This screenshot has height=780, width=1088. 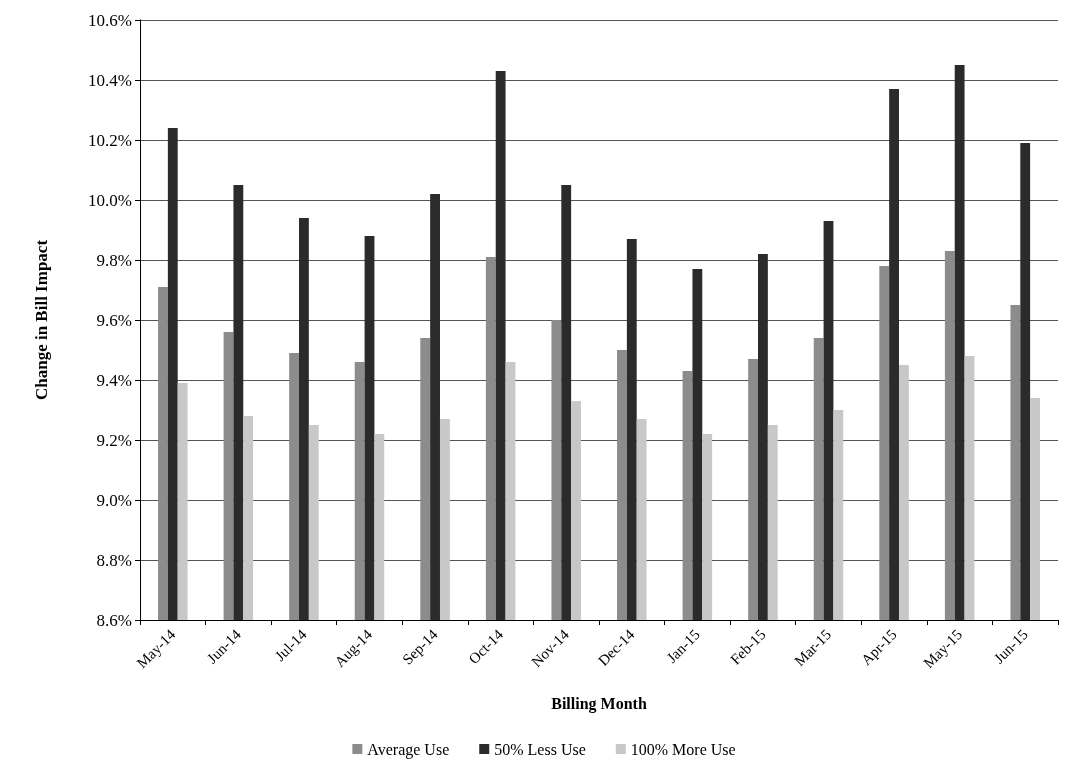 I want to click on y-tick-label: 9.2%, so click(x=114, y=440).